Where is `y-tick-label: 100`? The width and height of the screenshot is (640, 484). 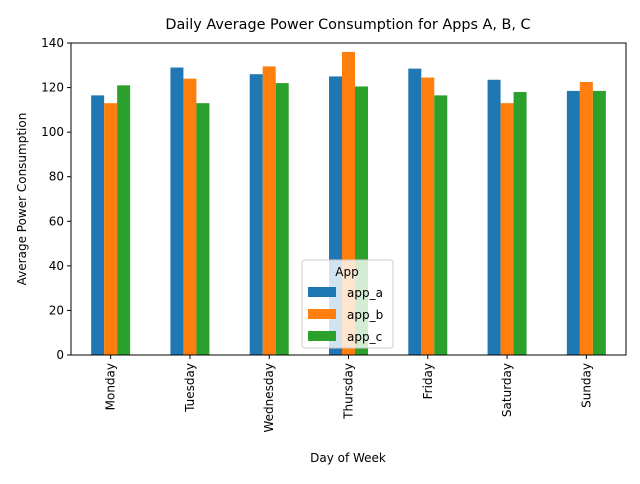
y-tick-label: 100 is located at coordinates (52, 132).